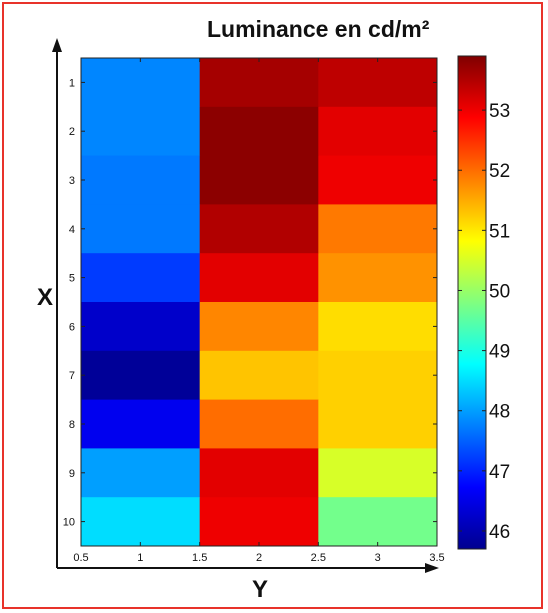 The height and width of the screenshot is (613, 548). I want to click on y-tick-label: 7, so click(72, 376).